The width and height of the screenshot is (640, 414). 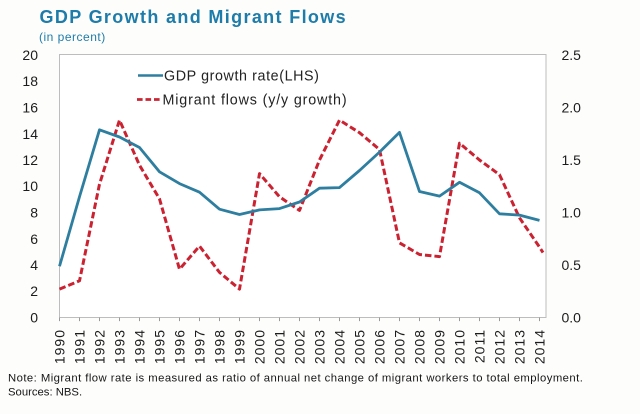 What do you see at coordinates (500, 346) in the screenshot?
I see `svg-text: 2012` at bounding box center [500, 346].